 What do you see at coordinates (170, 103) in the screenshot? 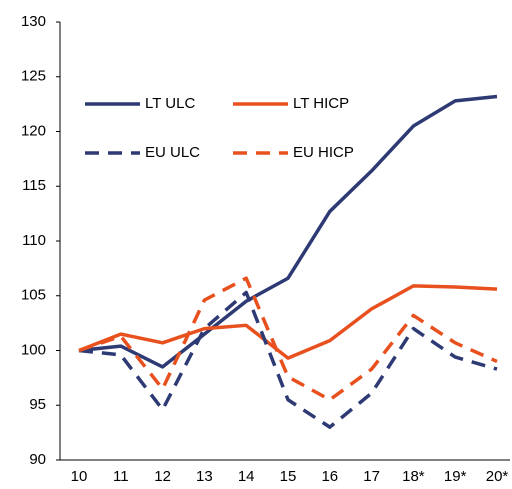
I see `legend-label: LT ULC` at bounding box center [170, 103].